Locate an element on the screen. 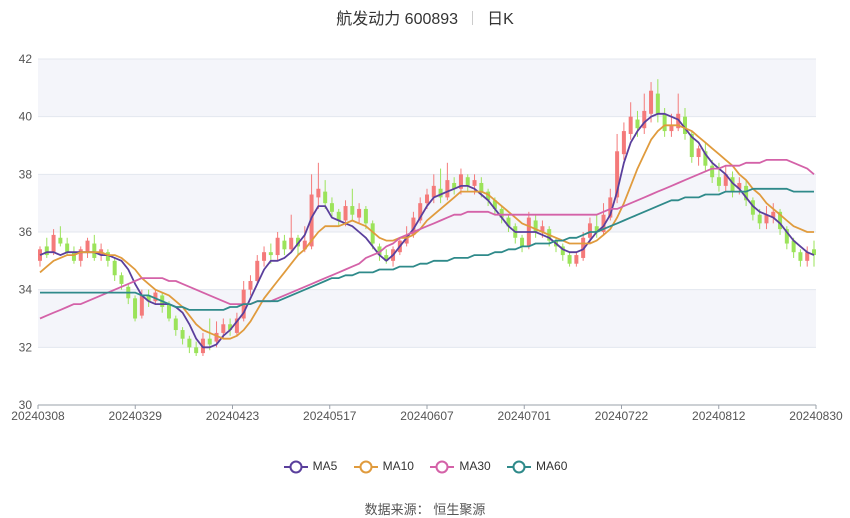  ma30-legend-dot is located at coordinates (442, 467).